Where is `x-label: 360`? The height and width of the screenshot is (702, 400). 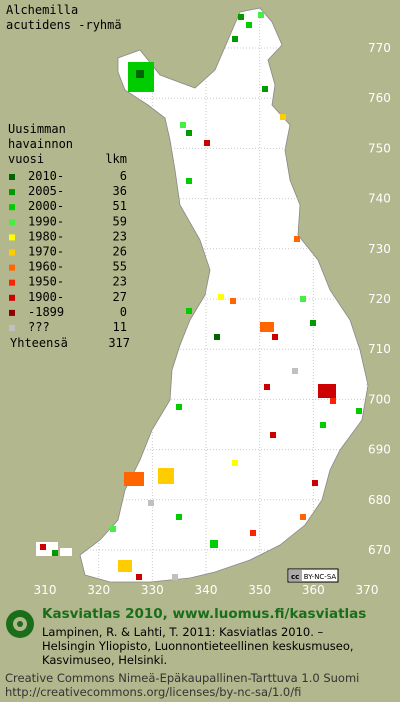
x-label: 360 is located at coordinates (313, 590).